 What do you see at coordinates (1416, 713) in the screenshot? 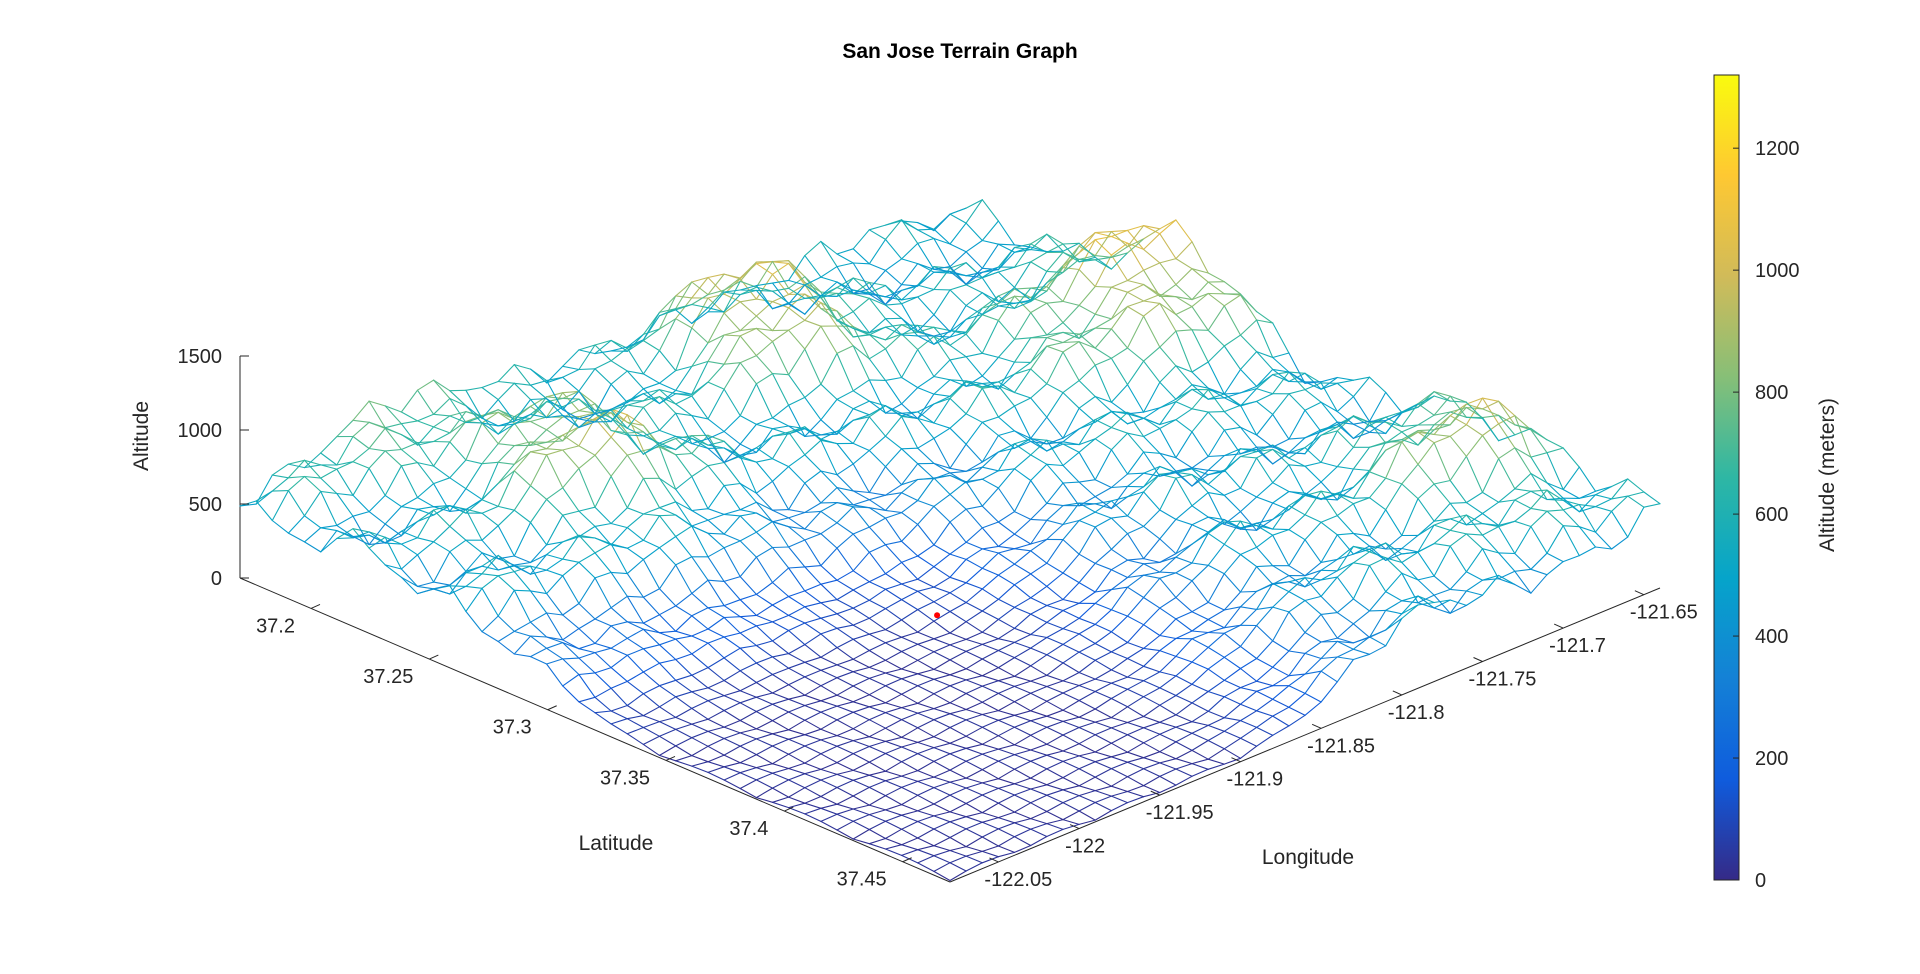
I see `longitude-tick-label: -121.8` at bounding box center [1416, 713].